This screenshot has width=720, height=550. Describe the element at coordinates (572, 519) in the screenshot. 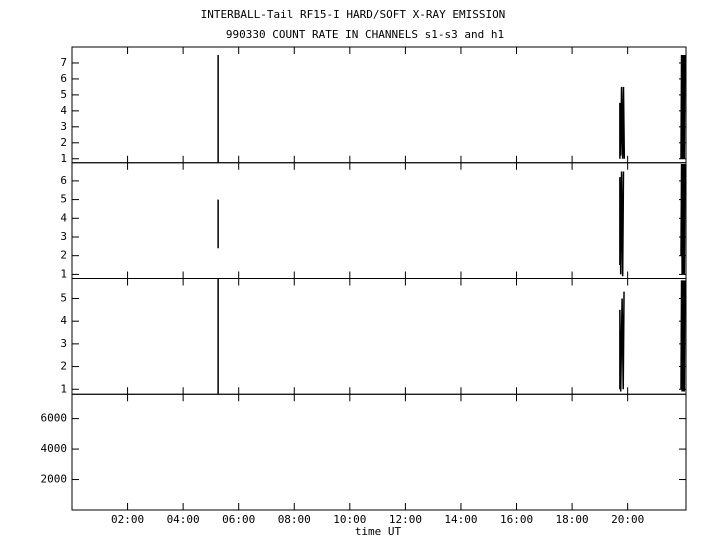

I see `x-tick-label: 18:00` at that location.